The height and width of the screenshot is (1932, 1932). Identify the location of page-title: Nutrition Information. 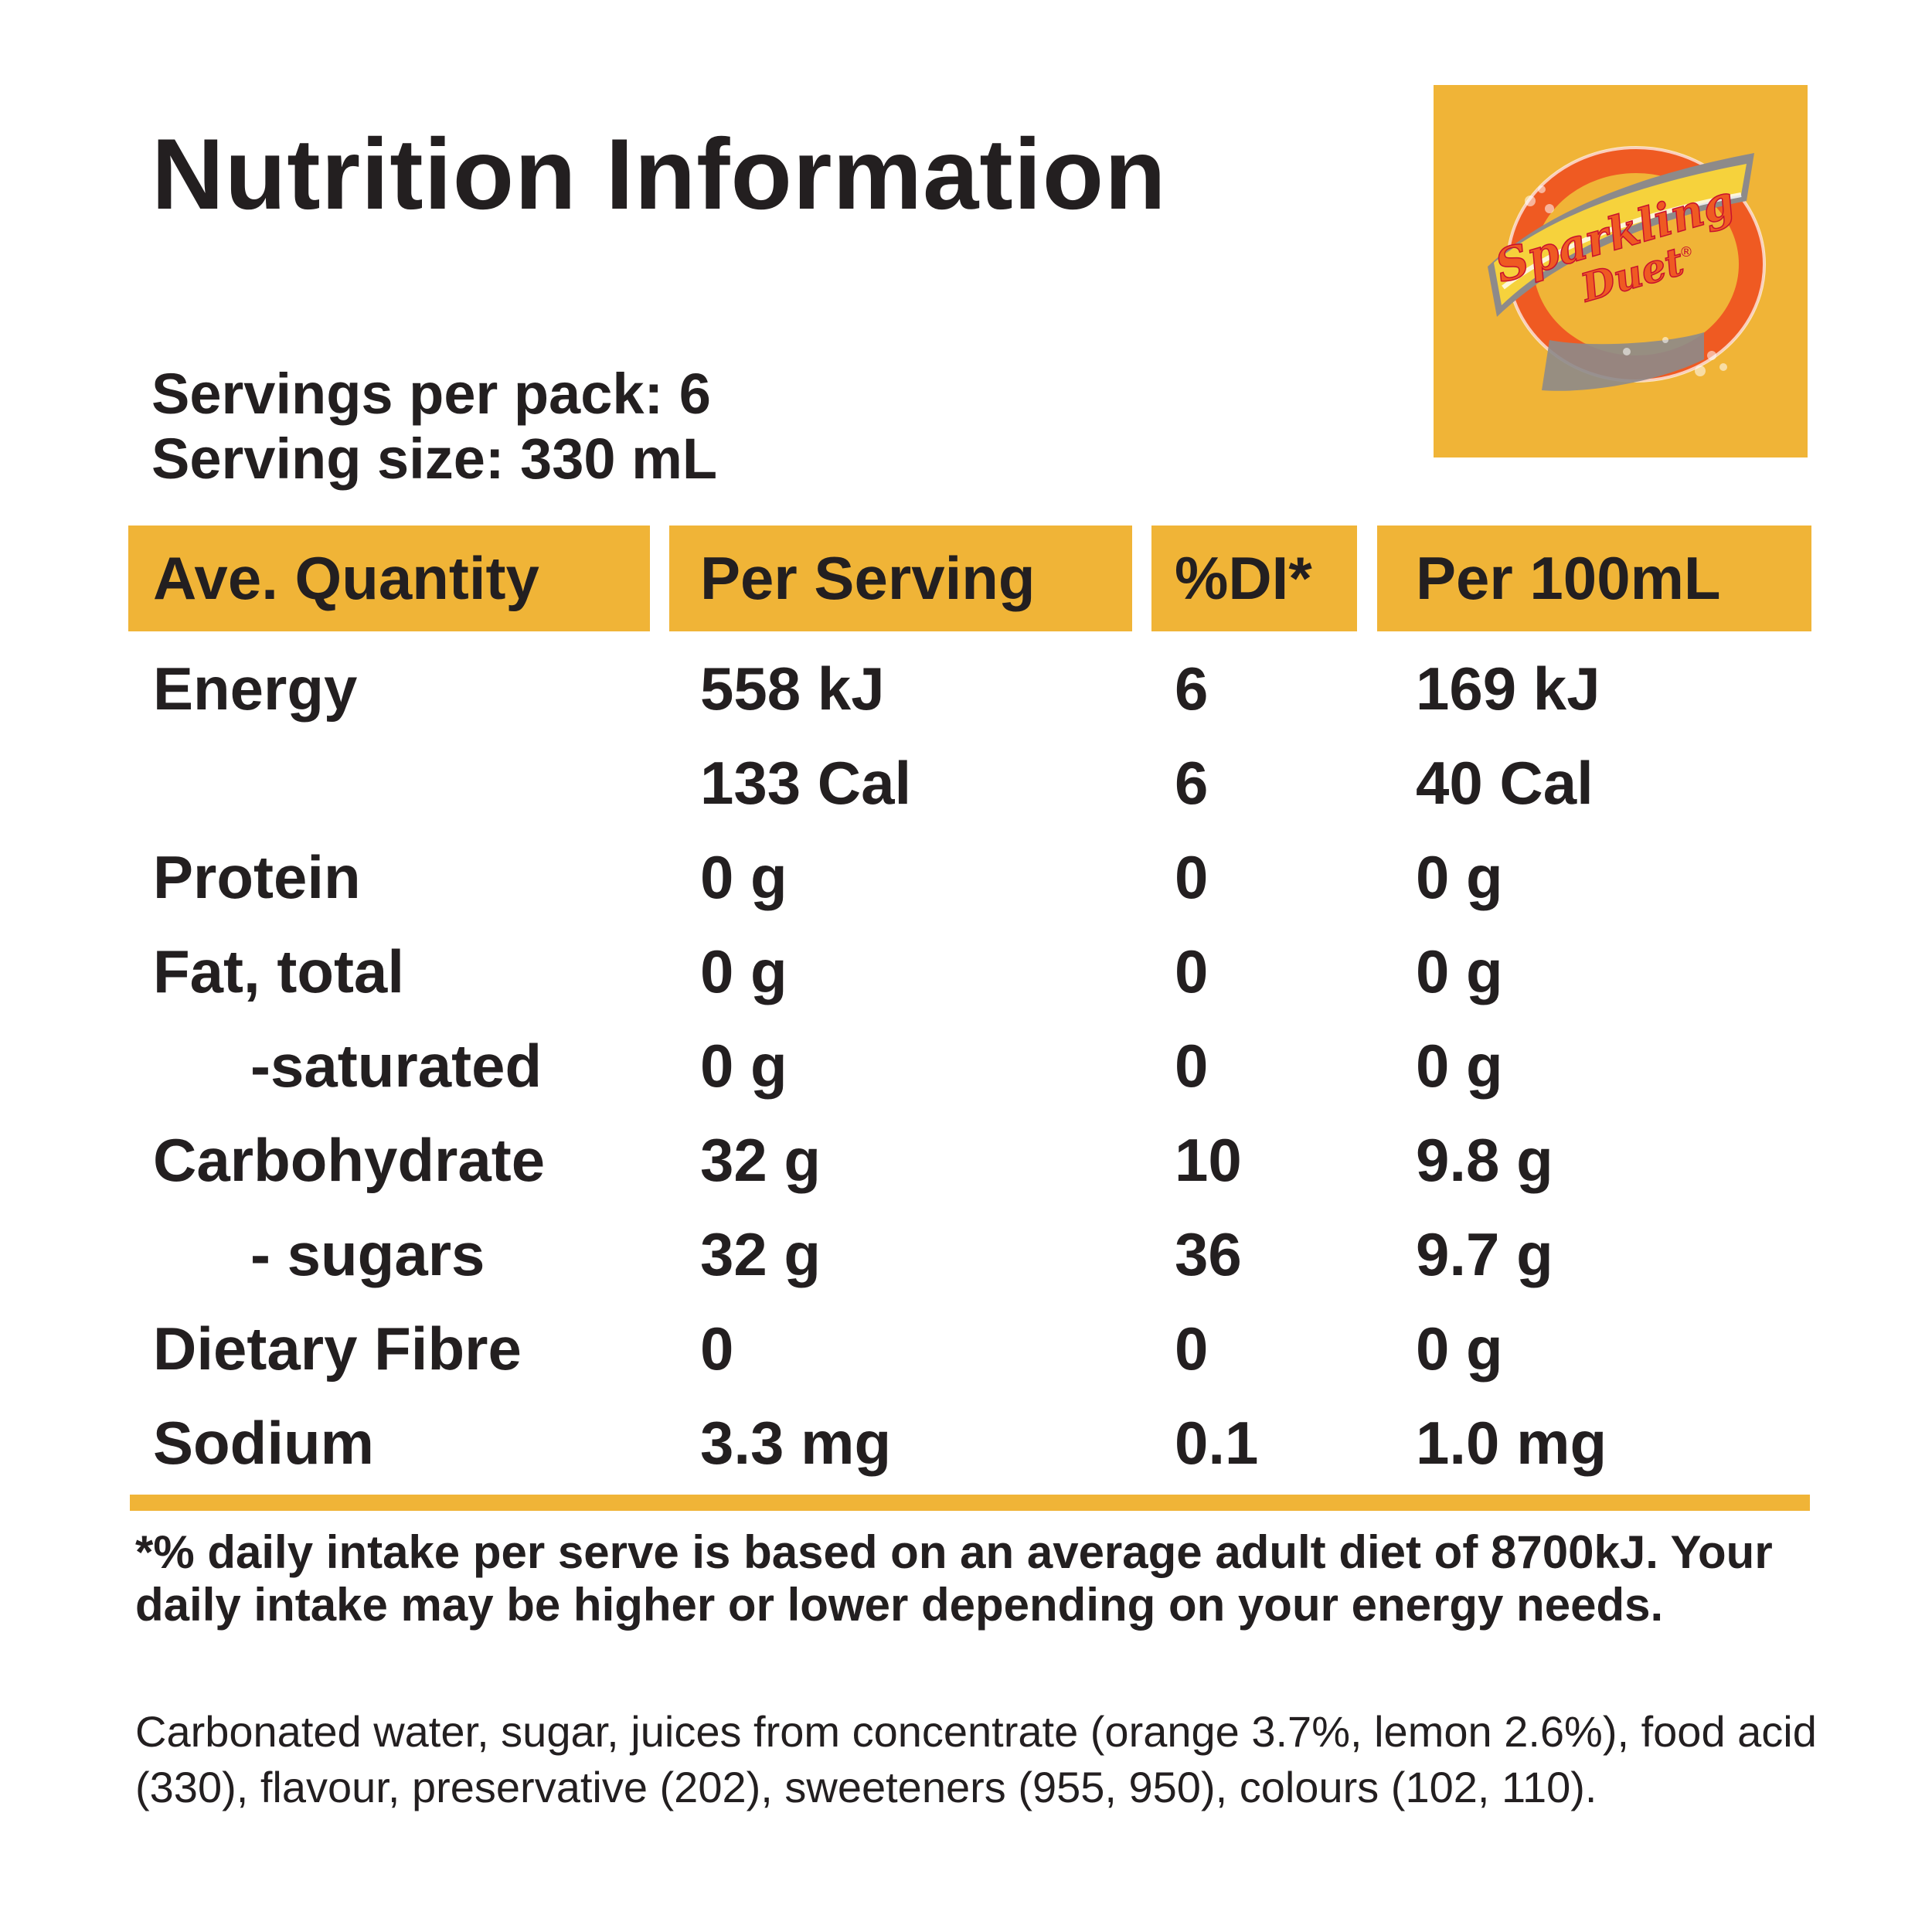
(659, 174).